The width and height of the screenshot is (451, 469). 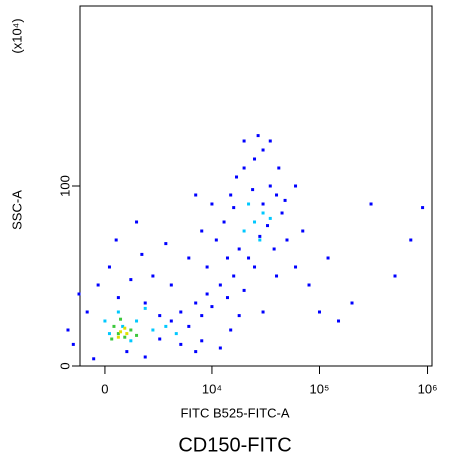 I want to click on x-tick-label: 0, so click(x=104, y=388).